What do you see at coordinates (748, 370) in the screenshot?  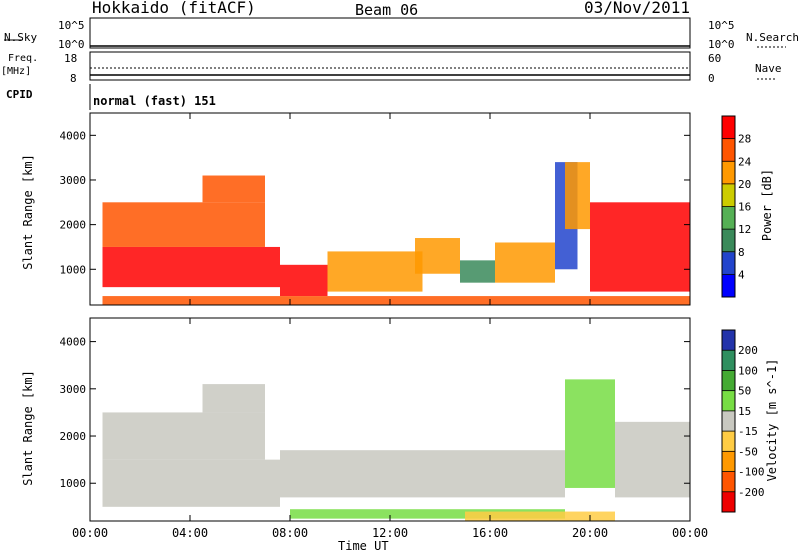 I see `velocity-colorbar-label-1: 100` at bounding box center [748, 370].